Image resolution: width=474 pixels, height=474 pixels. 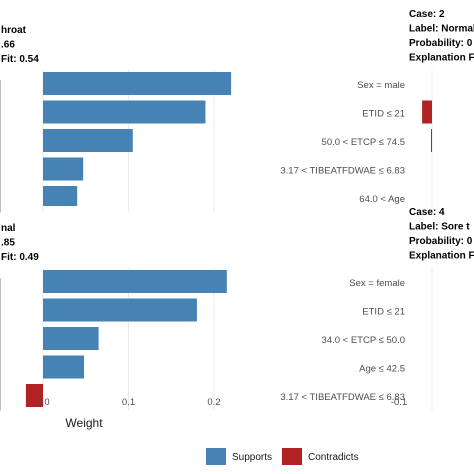 What do you see at coordinates (20, 59) in the screenshot?
I see `panel-0-header-line-2: Fit: 0.54` at bounding box center [20, 59].